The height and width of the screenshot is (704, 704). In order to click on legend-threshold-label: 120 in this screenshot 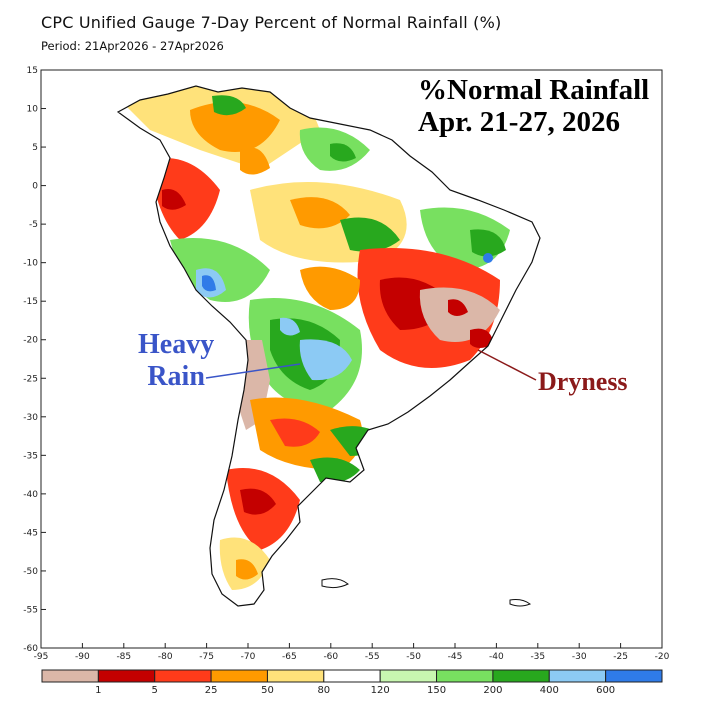, I will do `click(380, 690)`.